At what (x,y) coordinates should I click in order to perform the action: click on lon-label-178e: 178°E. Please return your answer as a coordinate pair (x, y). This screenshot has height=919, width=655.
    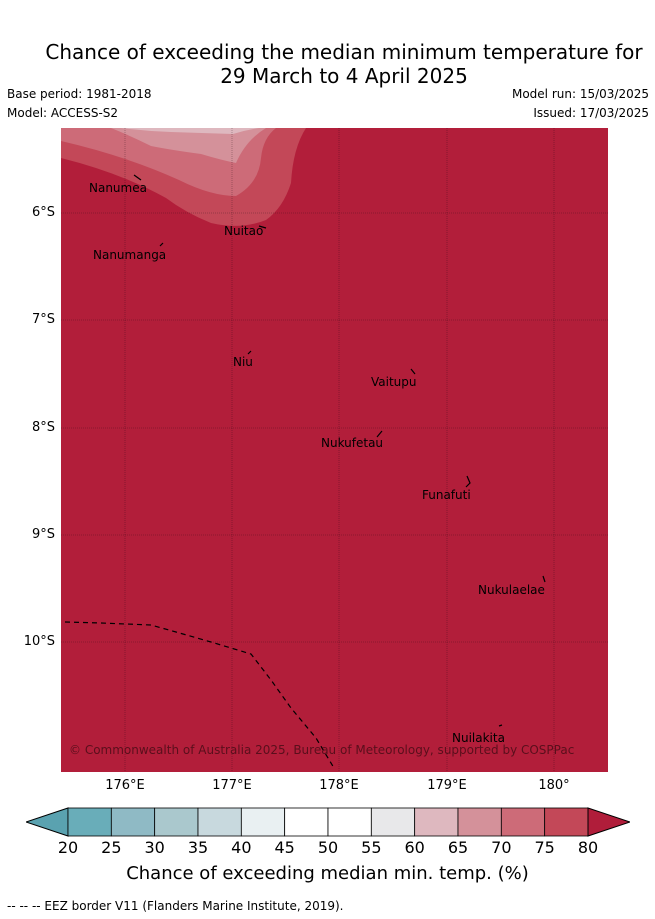
    Looking at the image, I should click on (339, 785).